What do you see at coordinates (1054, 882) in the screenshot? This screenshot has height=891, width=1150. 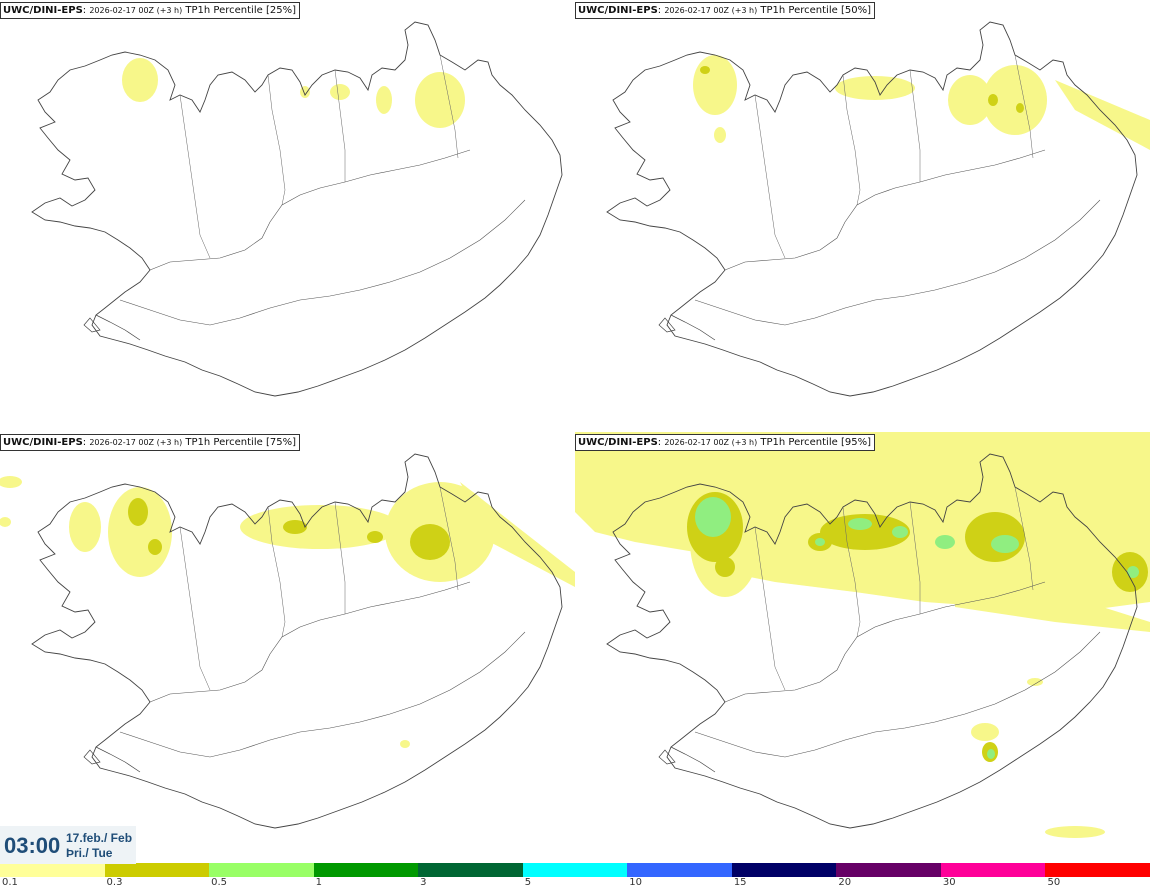 I see `legend-tick-label: 50` at bounding box center [1054, 882].